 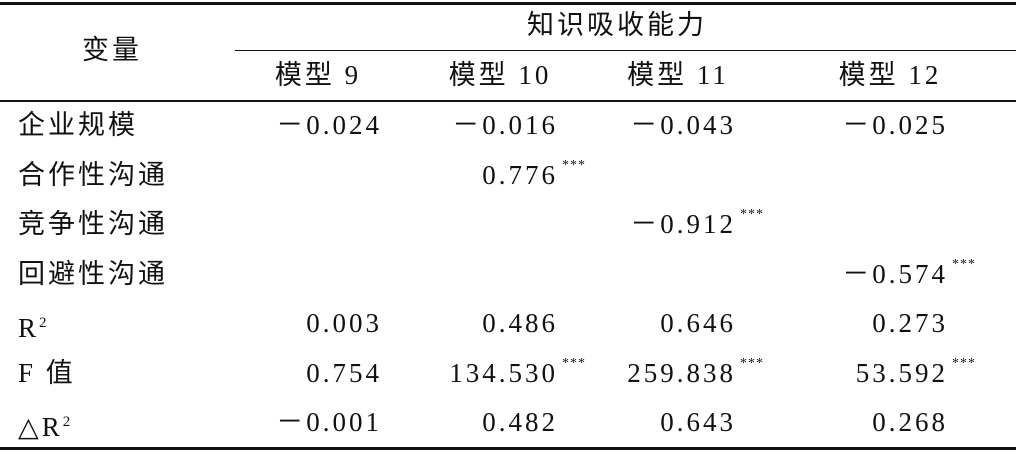 What do you see at coordinates (698, 323) in the screenshot?
I see `cell-value: 0.646` at bounding box center [698, 323].